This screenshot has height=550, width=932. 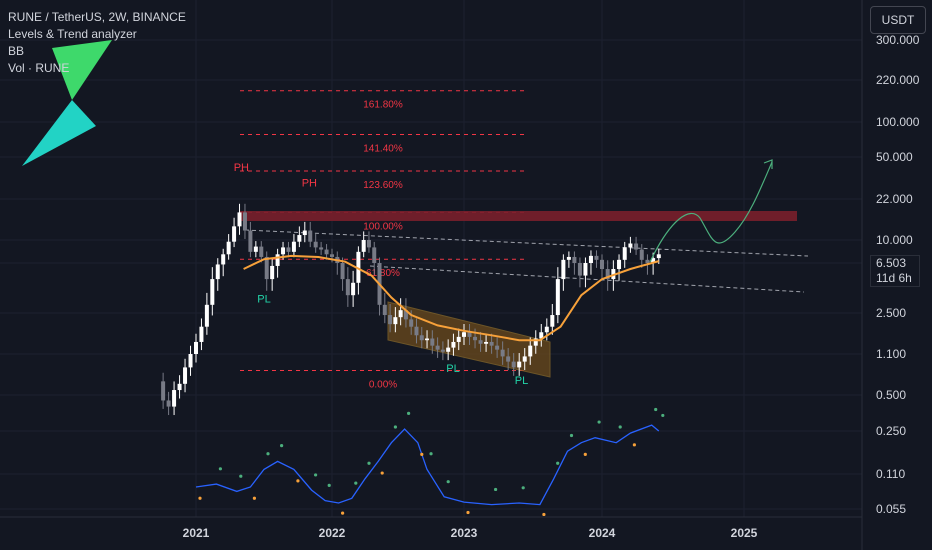 I want to click on time-tick-label: 2023, so click(x=464, y=533).